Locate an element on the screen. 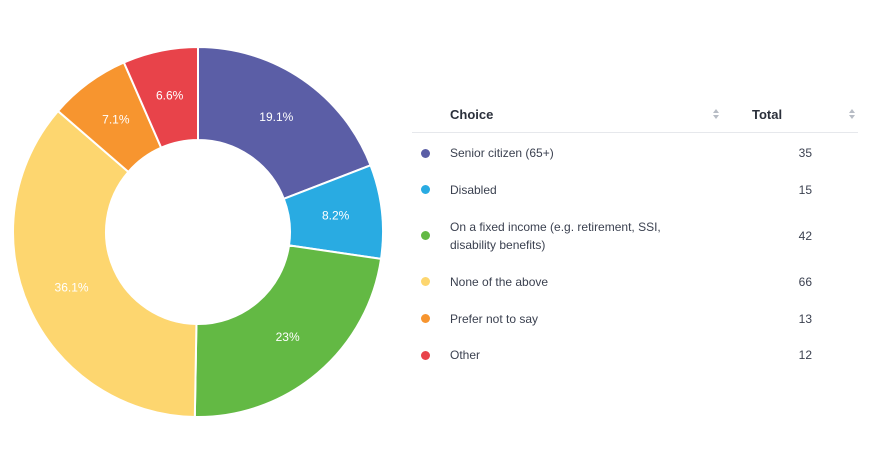 The height and width of the screenshot is (450, 870). table-row: Other 12 is located at coordinates (635, 355).